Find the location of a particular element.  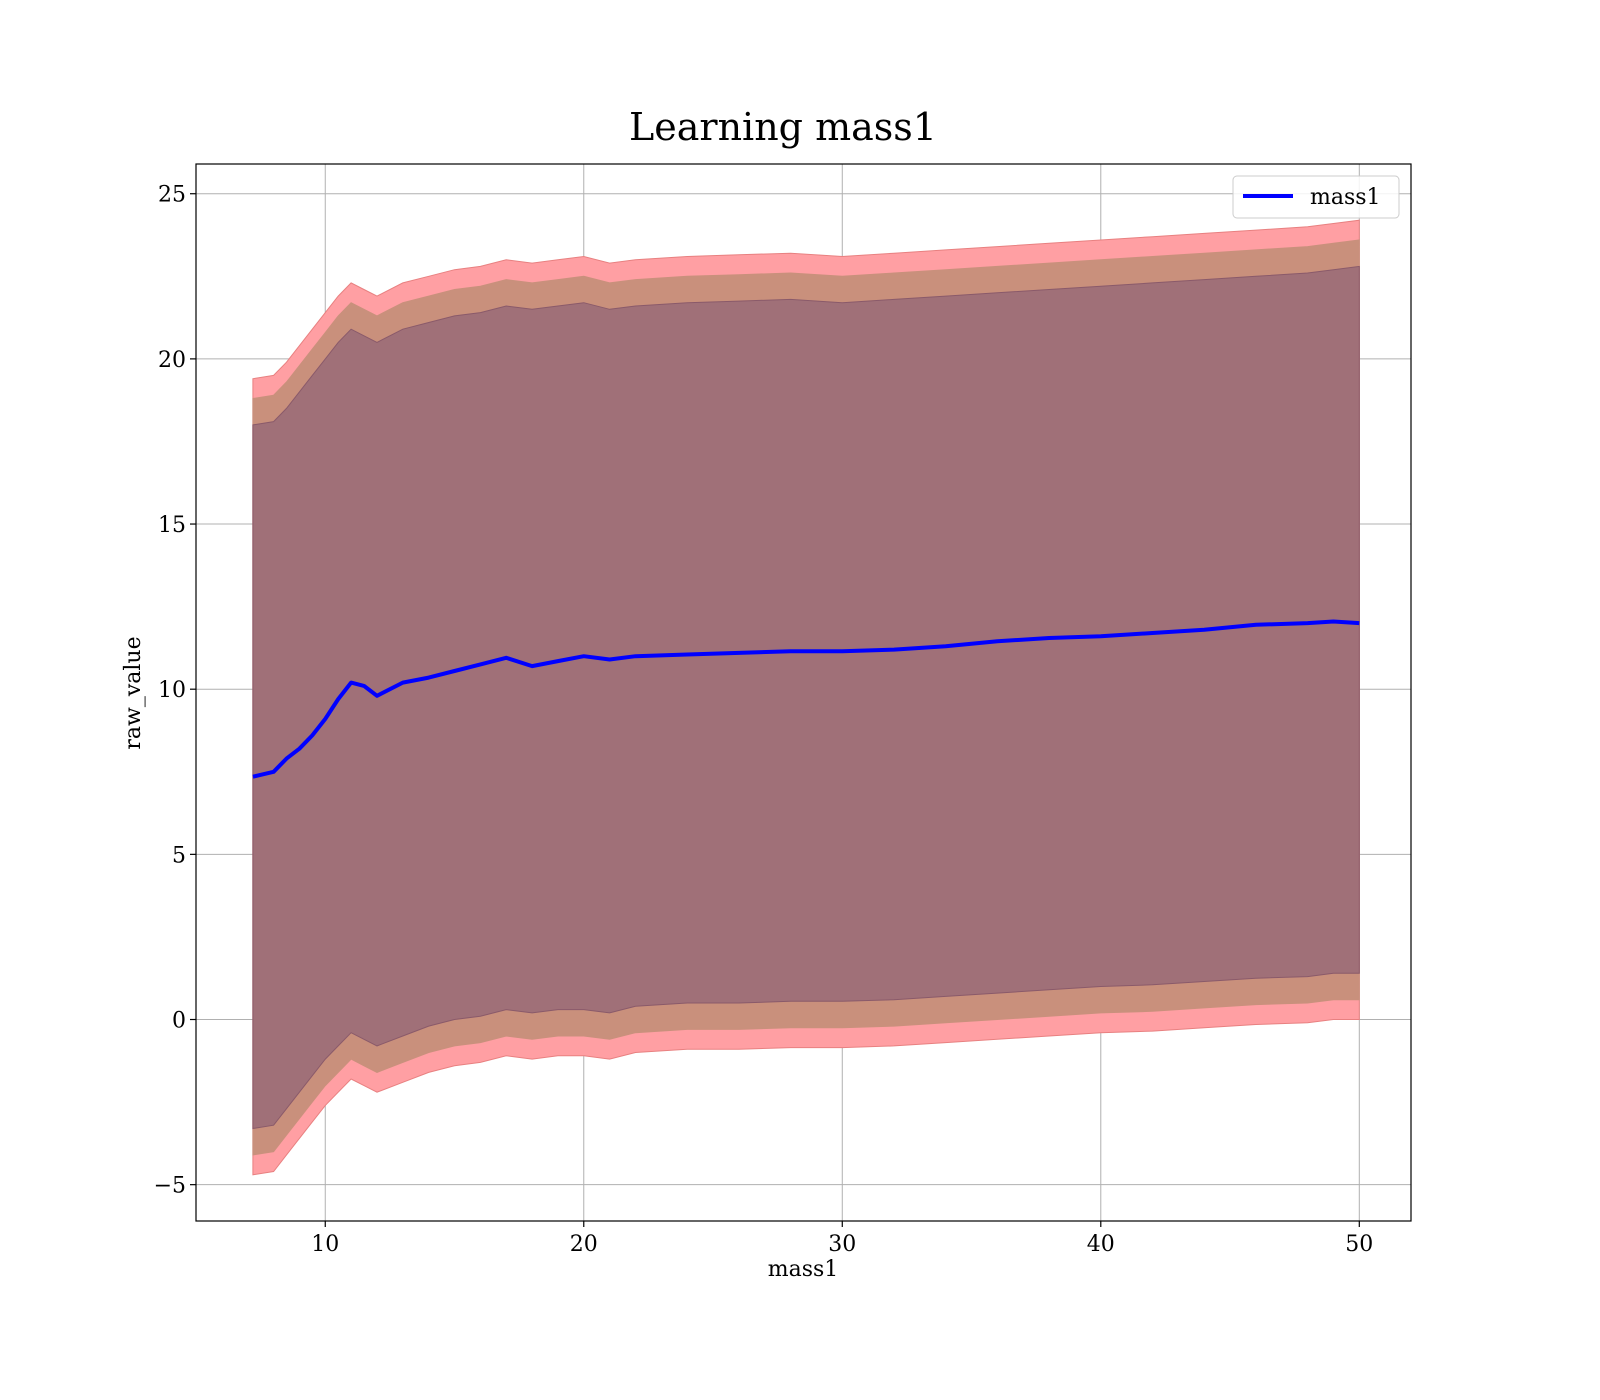

y-tick-label-0: 0 is located at coordinates (179, 1021).